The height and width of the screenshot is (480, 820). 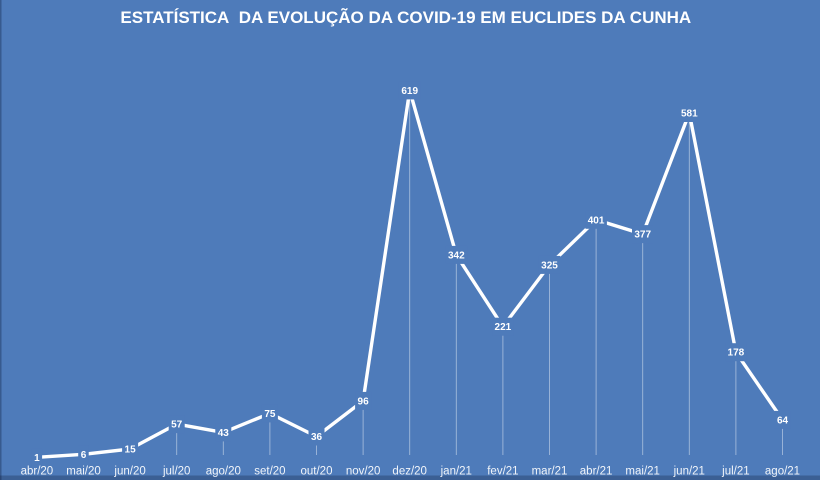 What do you see at coordinates (409, 472) in the screenshot?
I see `svg-text: dez/20` at bounding box center [409, 472].